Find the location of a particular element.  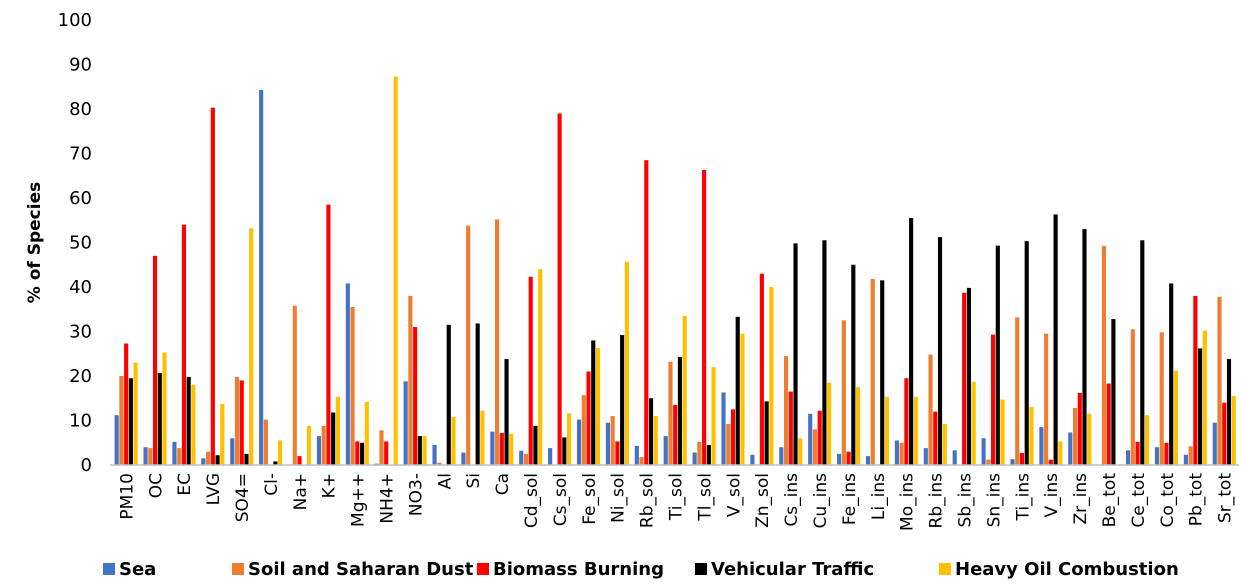

x-tick-label: Rb_sol is located at coordinates (648, 500).